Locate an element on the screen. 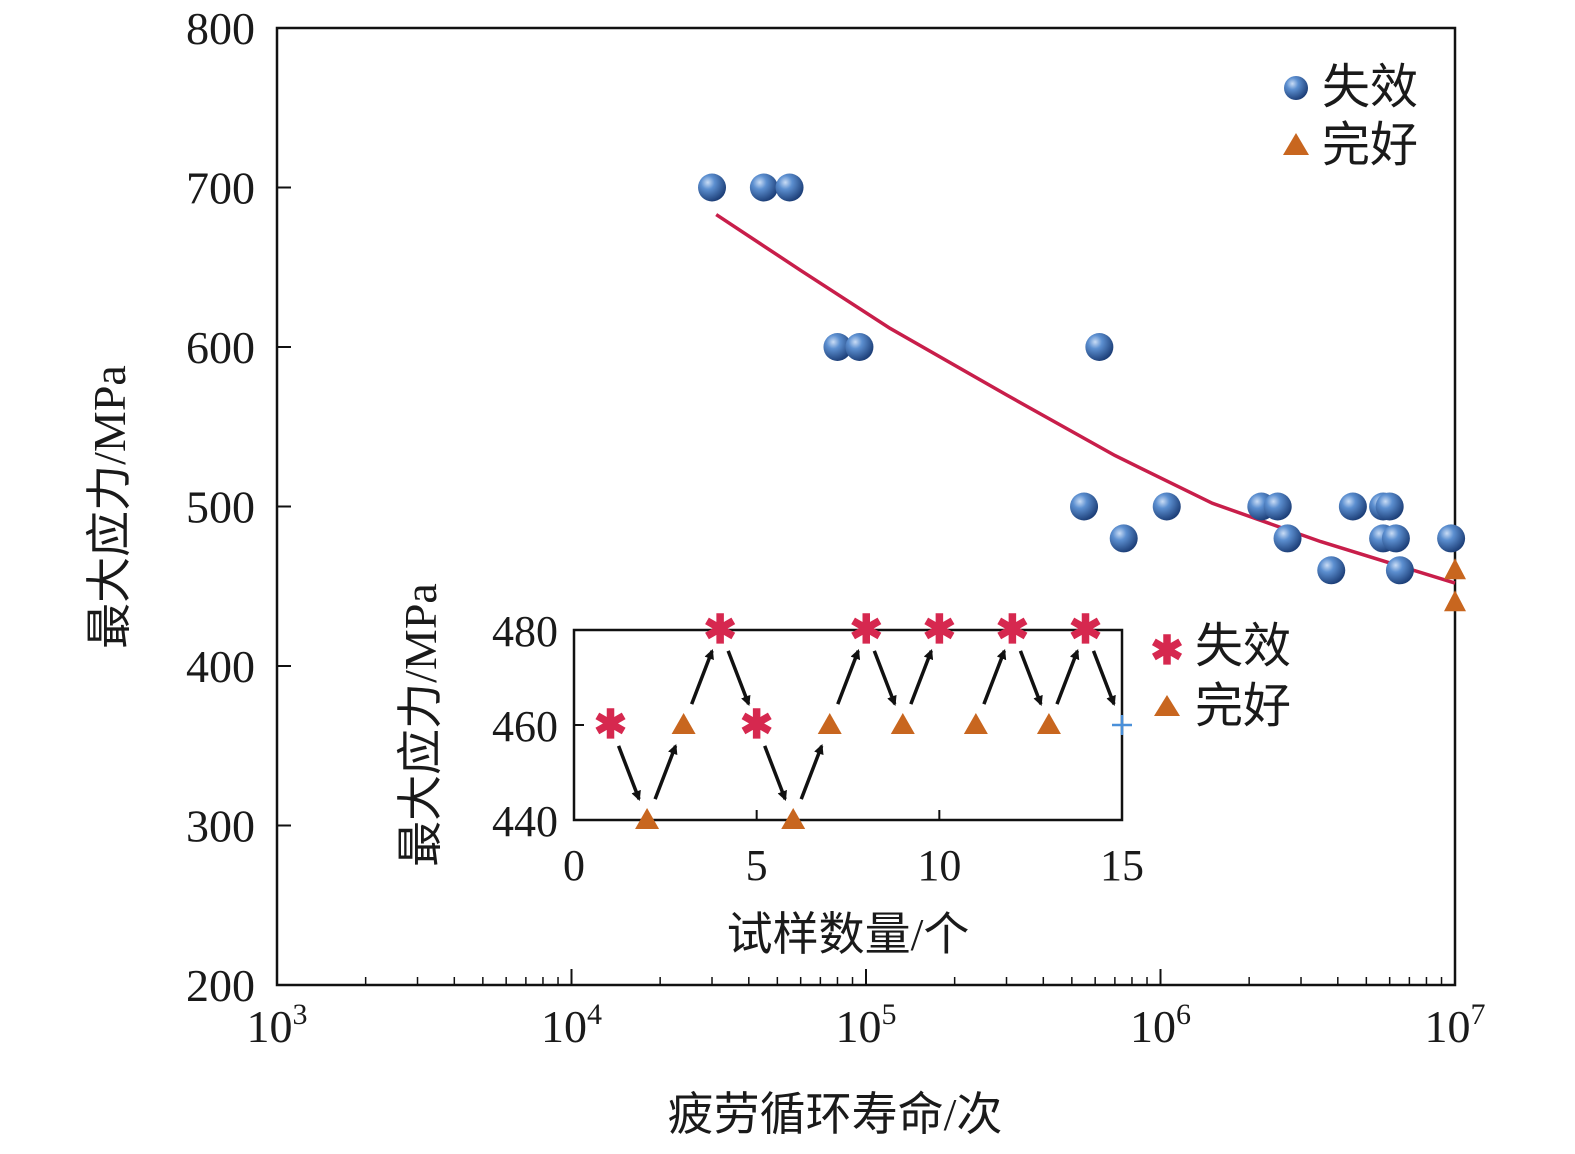  main-y-tick-label: 200 is located at coordinates (220, 985).